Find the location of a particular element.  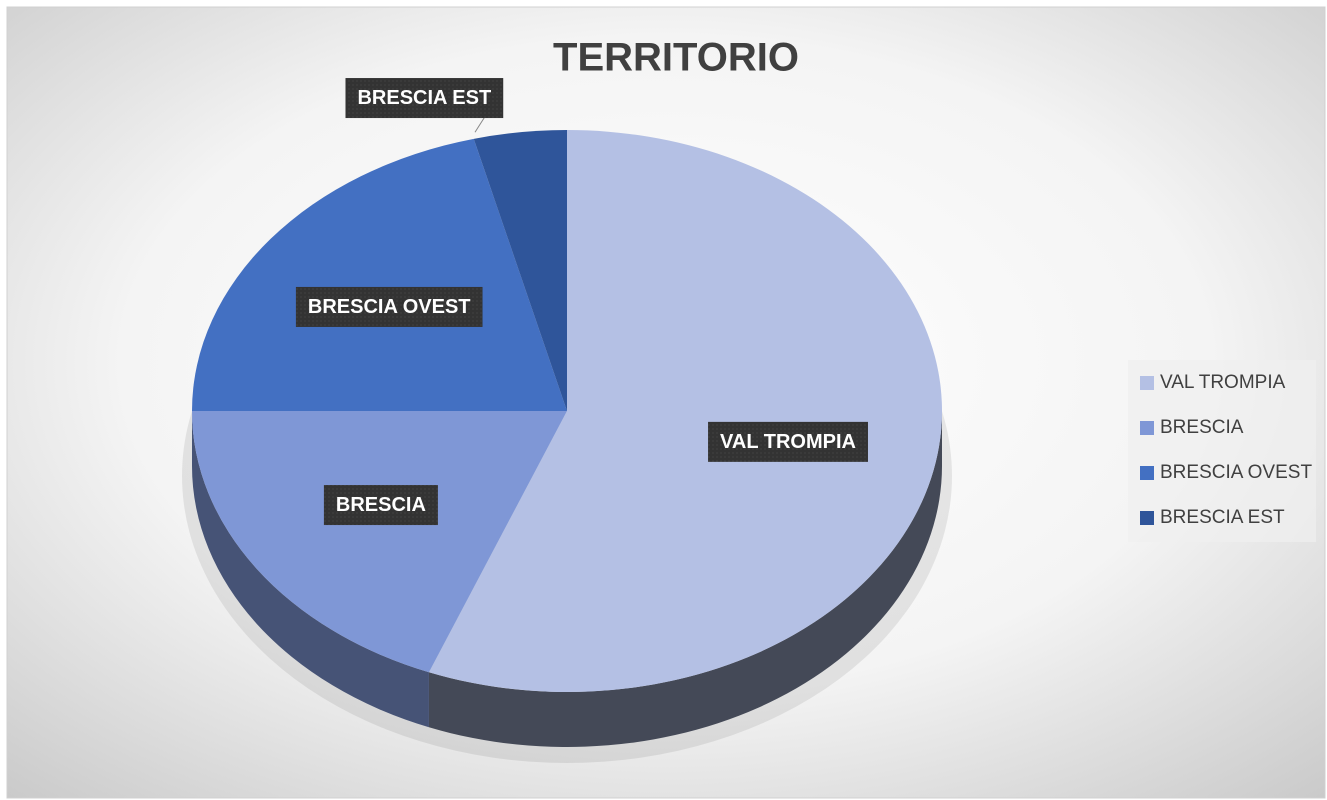

pie-side is located at coordinates (310, 569).